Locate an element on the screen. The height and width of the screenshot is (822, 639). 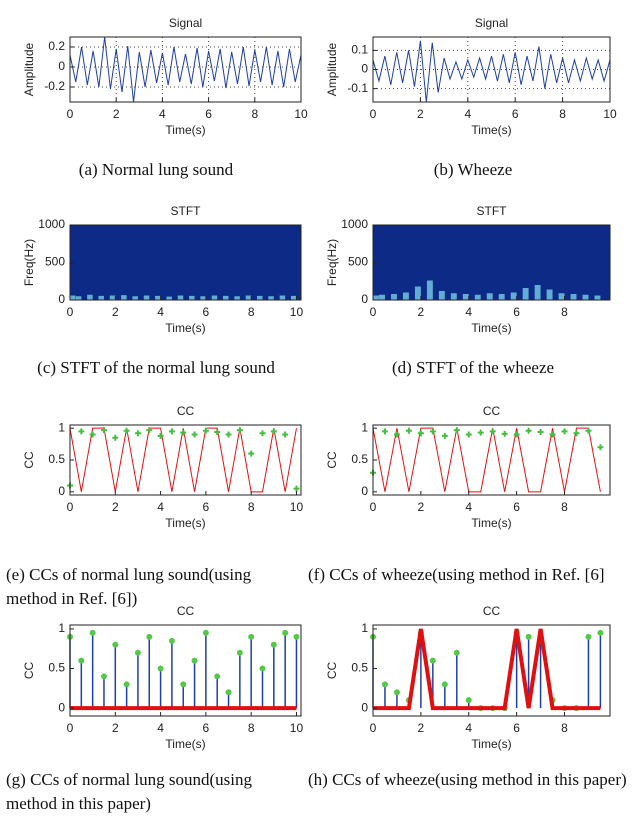
spectrogram-background is located at coordinates (491, 262).